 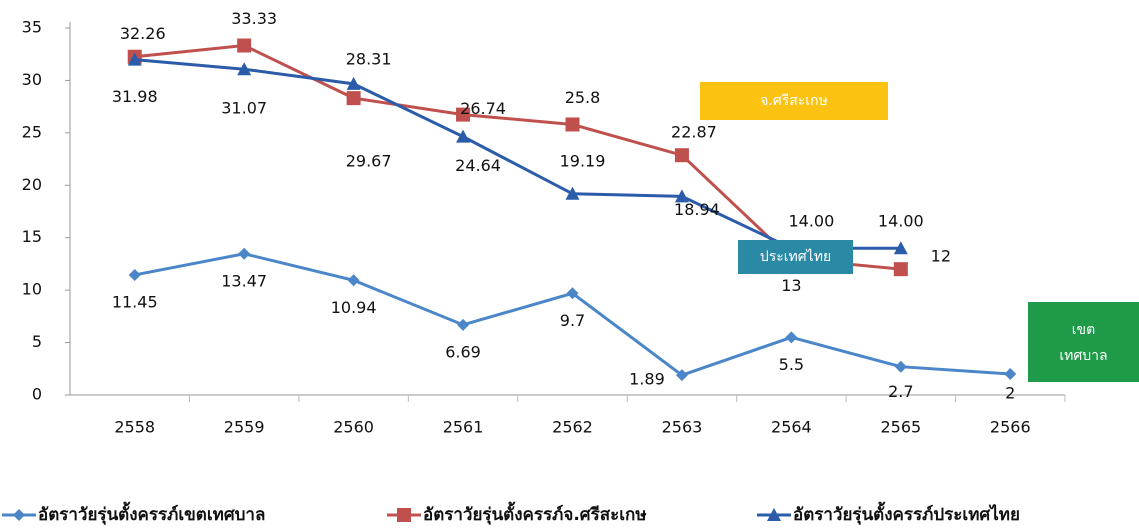 I want to click on legend-label: อัตราวัยรุ่นตั้งครรภ์เขตเทศบาล, so click(x=151, y=513).